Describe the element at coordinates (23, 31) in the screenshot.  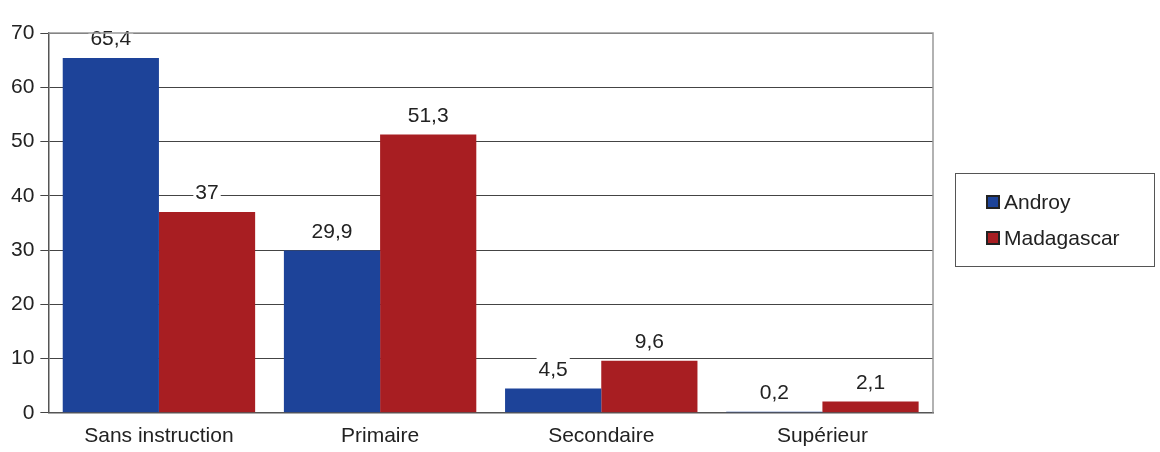
I see `y-tick-label: 70` at that location.